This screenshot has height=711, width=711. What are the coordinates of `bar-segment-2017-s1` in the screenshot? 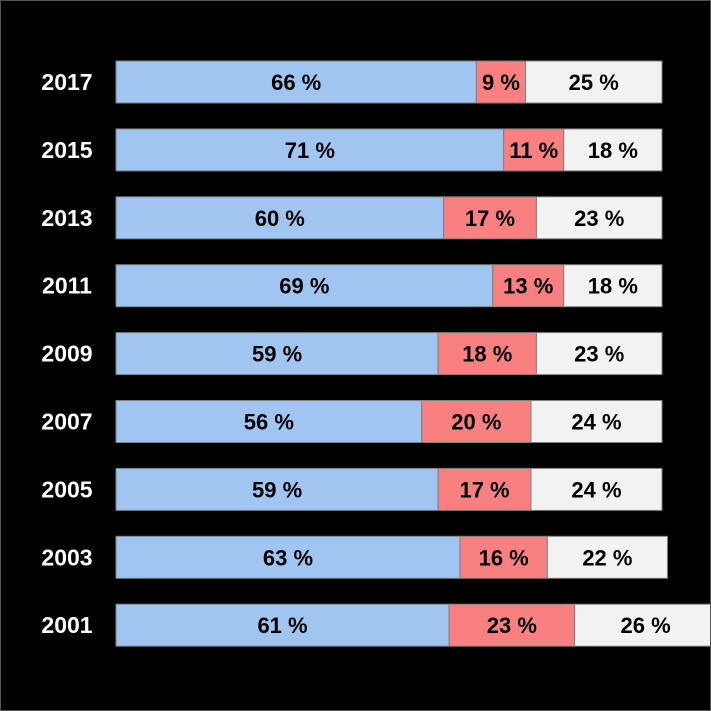 It's located at (296, 82).